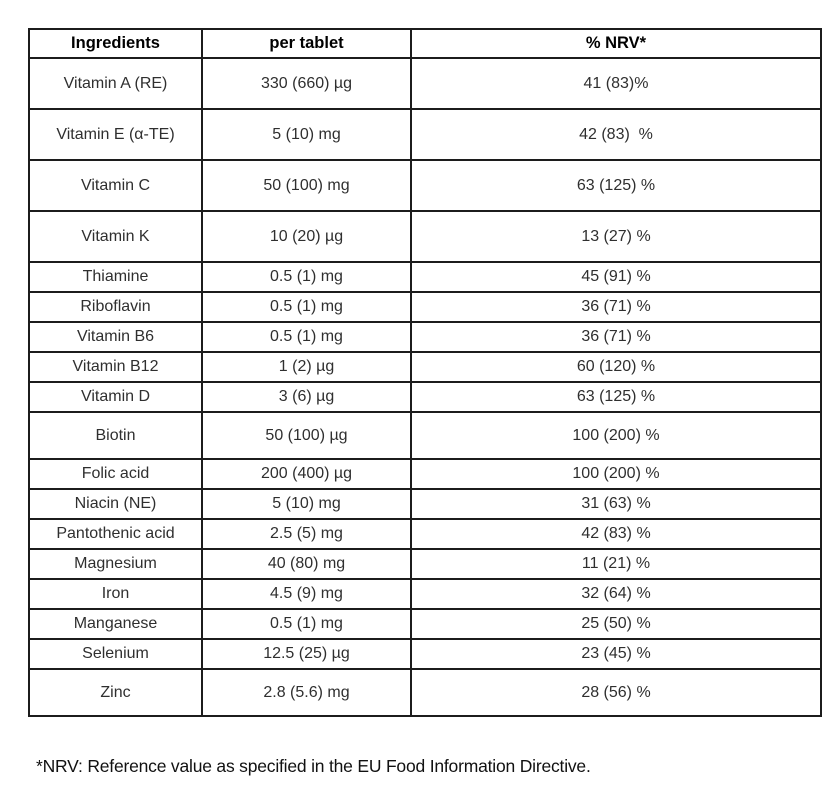 Image resolution: width=829 pixels, height=795 pixels. I want to click on cell-nrv: 11 (21) %, so click(616, 564).